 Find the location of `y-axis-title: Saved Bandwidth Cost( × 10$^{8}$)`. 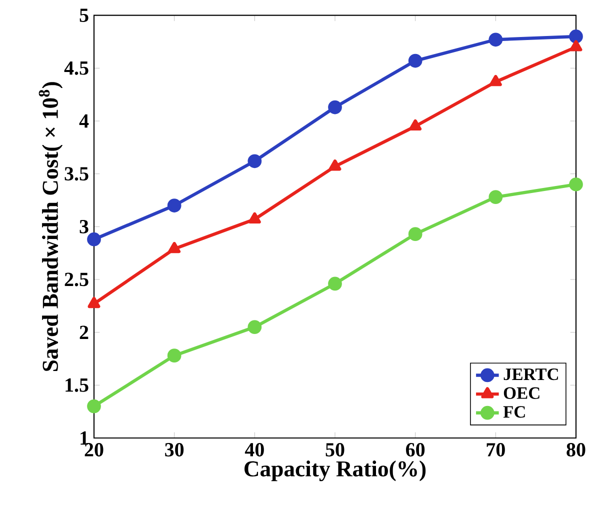

y-axis-title: Saved Bandwidth Cost( × 10$^{8}$) is located at coordinates (50, 226).